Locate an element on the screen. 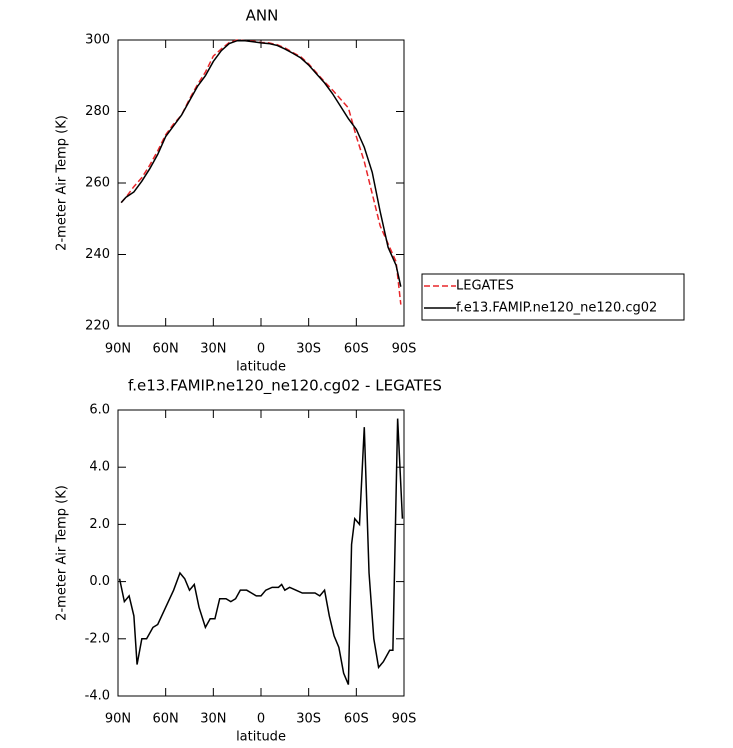 The height and width of the screenshot is (748, 733). y-tick-label: 300 is located at coordinates (97, 40).